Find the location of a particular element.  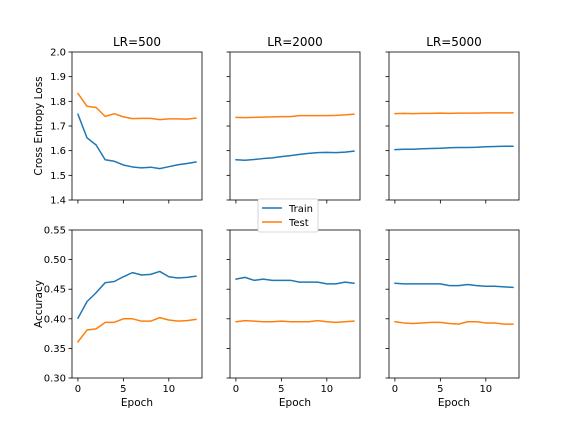

y-axis-label: Cross Entropy Loss is located at coordinates (39, 125).